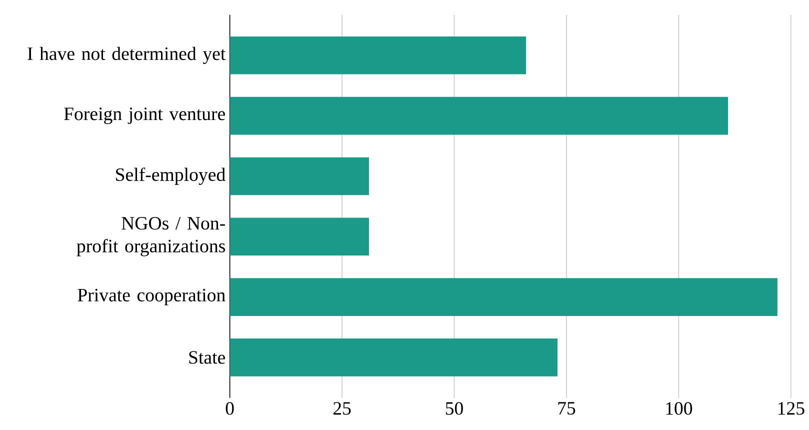  Describe the element at coordinates (791, 408) in the screenshot. I see `x-tick-label: 125` at that location.